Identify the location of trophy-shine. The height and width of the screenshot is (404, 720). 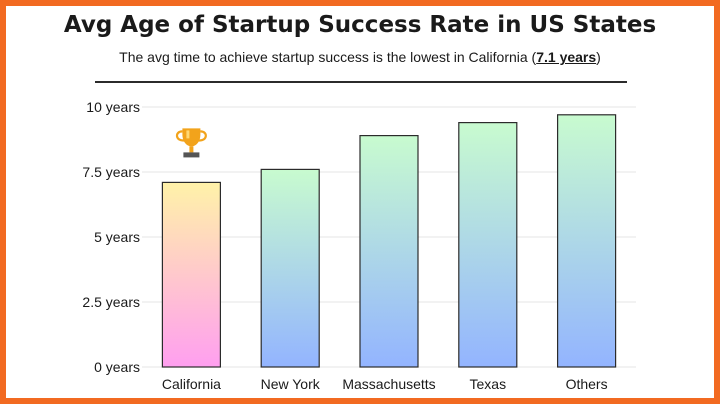
(188, 134).